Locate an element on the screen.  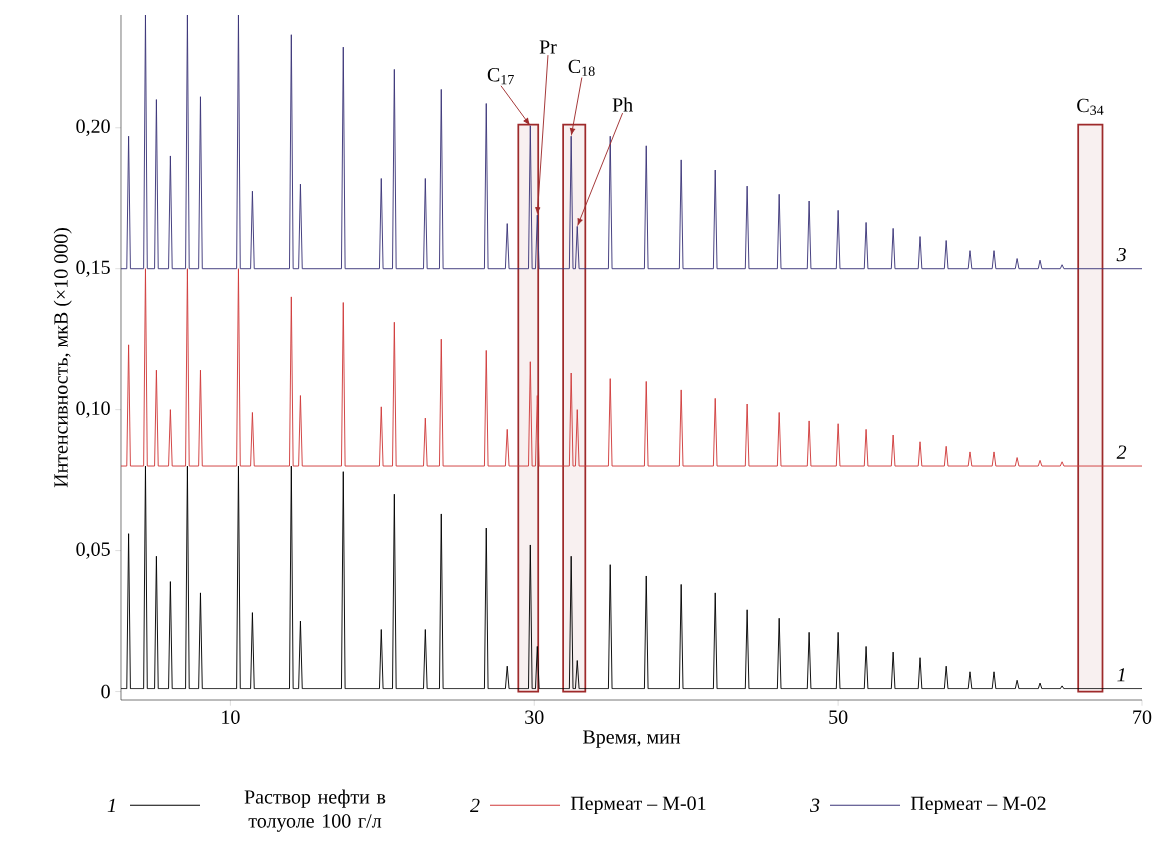
x-tick-label: 50 is located at coordinates (838, 717).